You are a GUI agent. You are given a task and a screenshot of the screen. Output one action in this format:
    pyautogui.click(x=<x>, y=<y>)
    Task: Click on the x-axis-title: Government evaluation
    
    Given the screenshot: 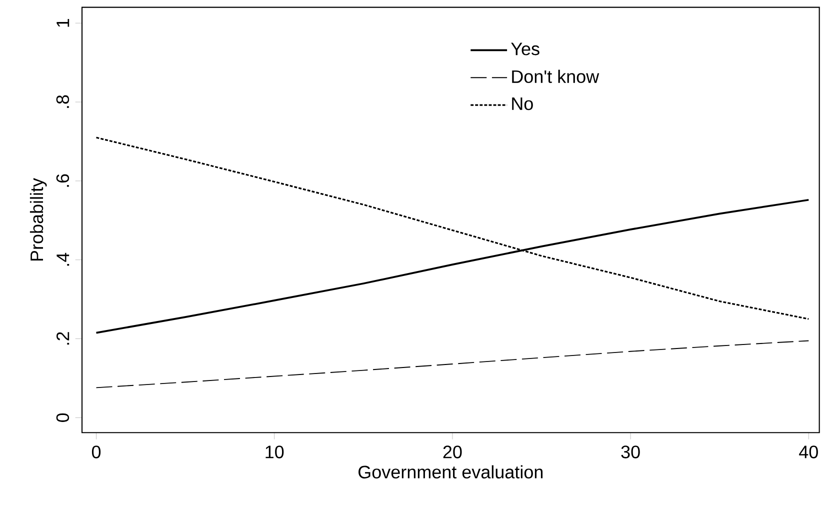 What is the action you would take?
    pyautogui.click(x=450, y=471)
    